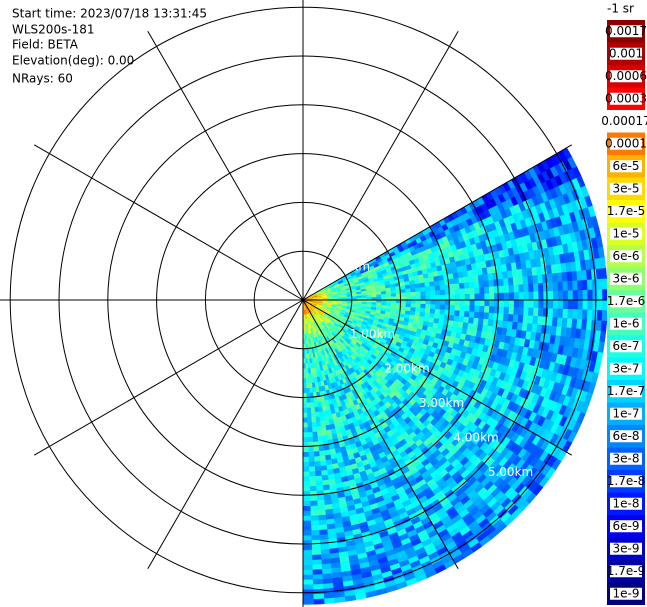 The width and height of the screenshot is (647, 607). I want to click on colorbar-label: 0.0006, so click(626, 76).